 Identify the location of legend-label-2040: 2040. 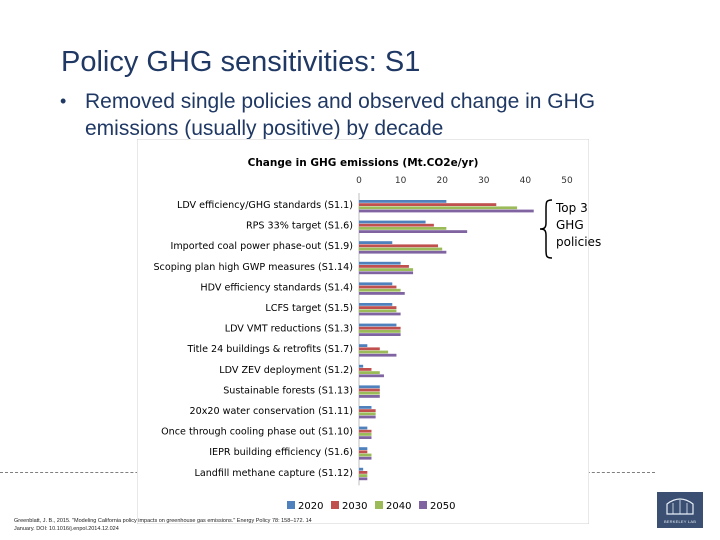
(398, 506).